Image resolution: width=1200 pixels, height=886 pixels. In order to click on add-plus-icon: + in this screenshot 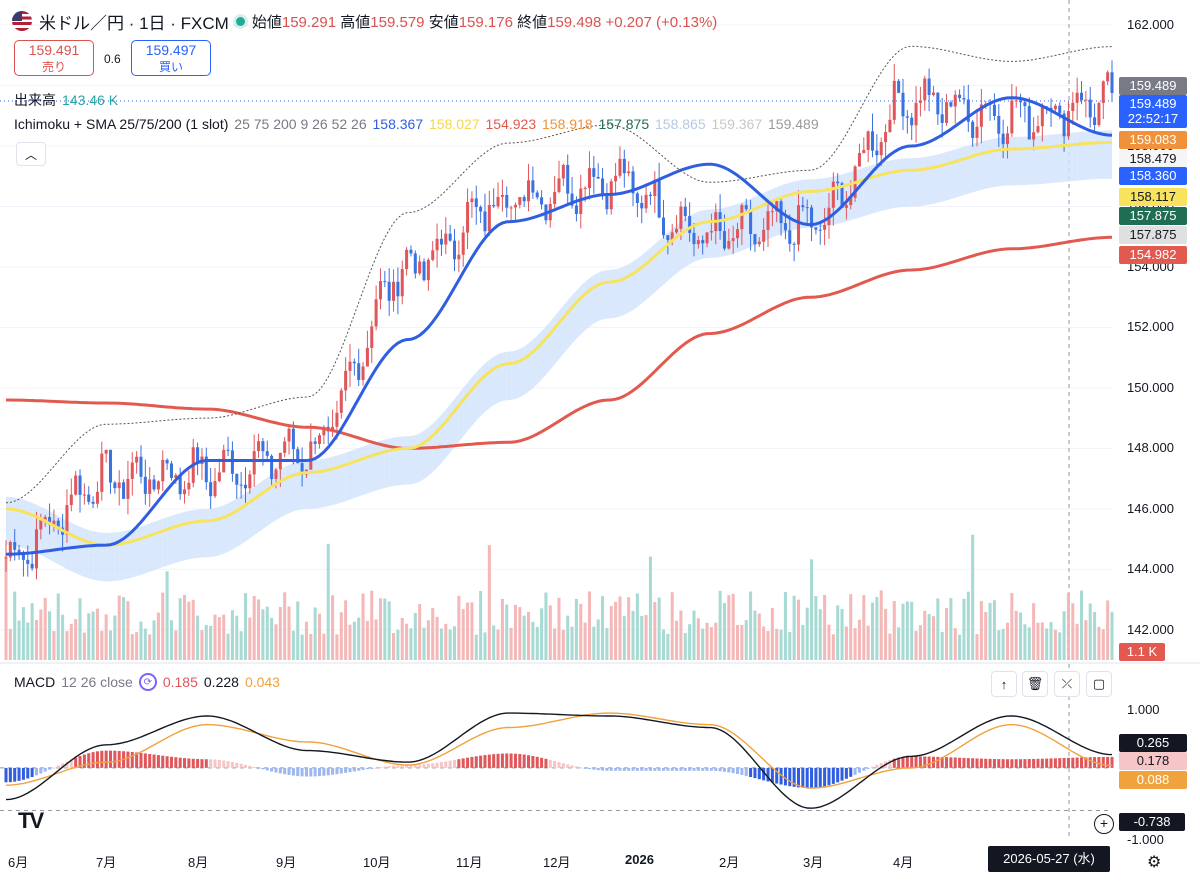, I will do `click(1104, 824)`.